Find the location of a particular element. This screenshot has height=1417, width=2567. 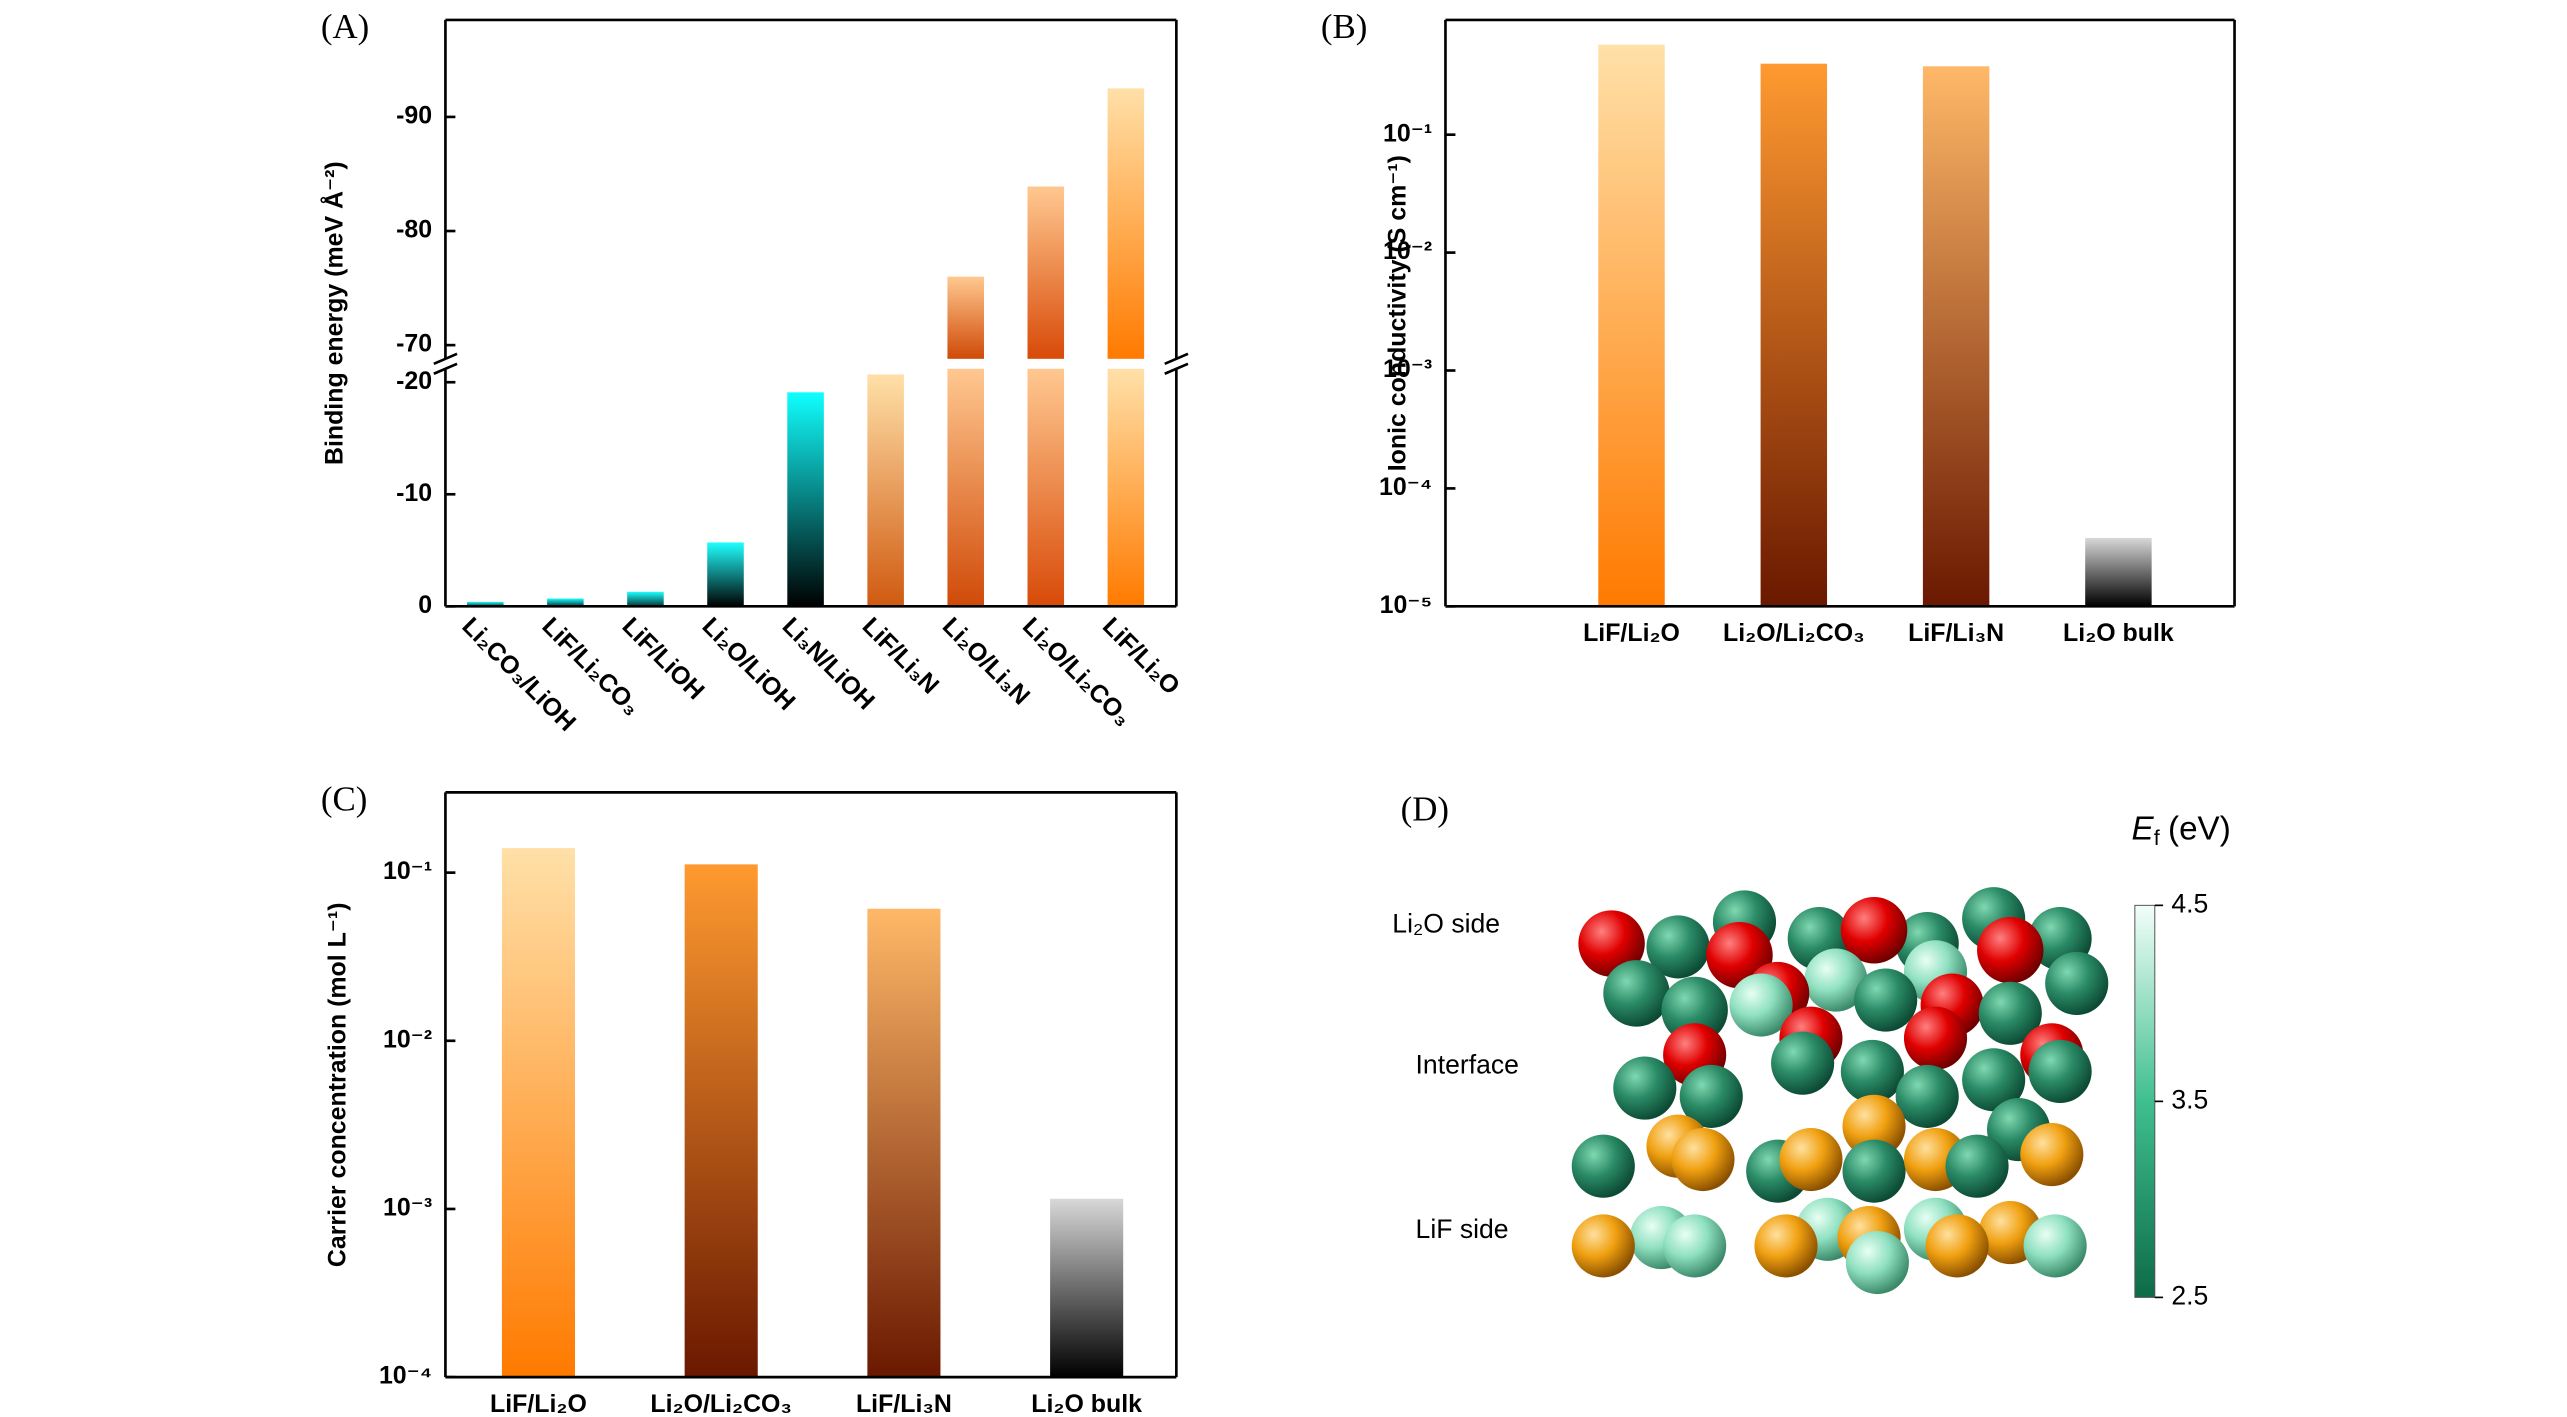

colorbar-symbol: E is located at coordinates (2143, 828).